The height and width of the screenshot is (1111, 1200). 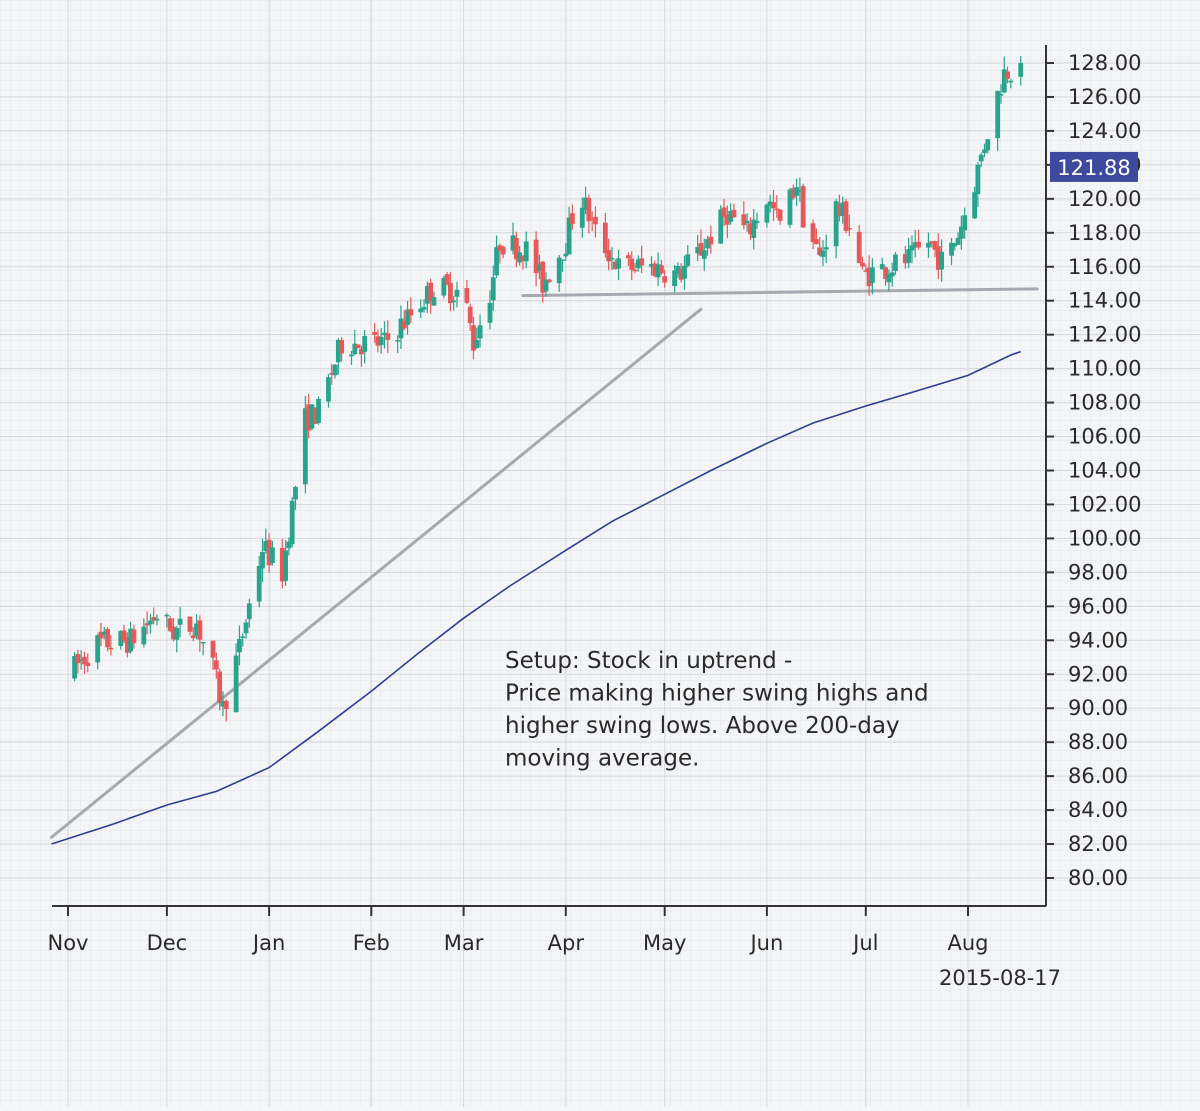 I want to click on y-tick-label: 96.00, so click(x=1098, y=606).